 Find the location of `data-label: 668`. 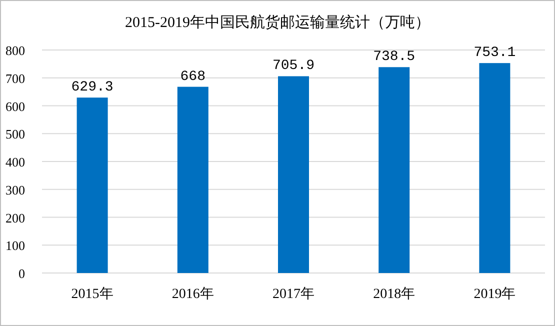

data-label: 668 is located at coordinates (193, 76).